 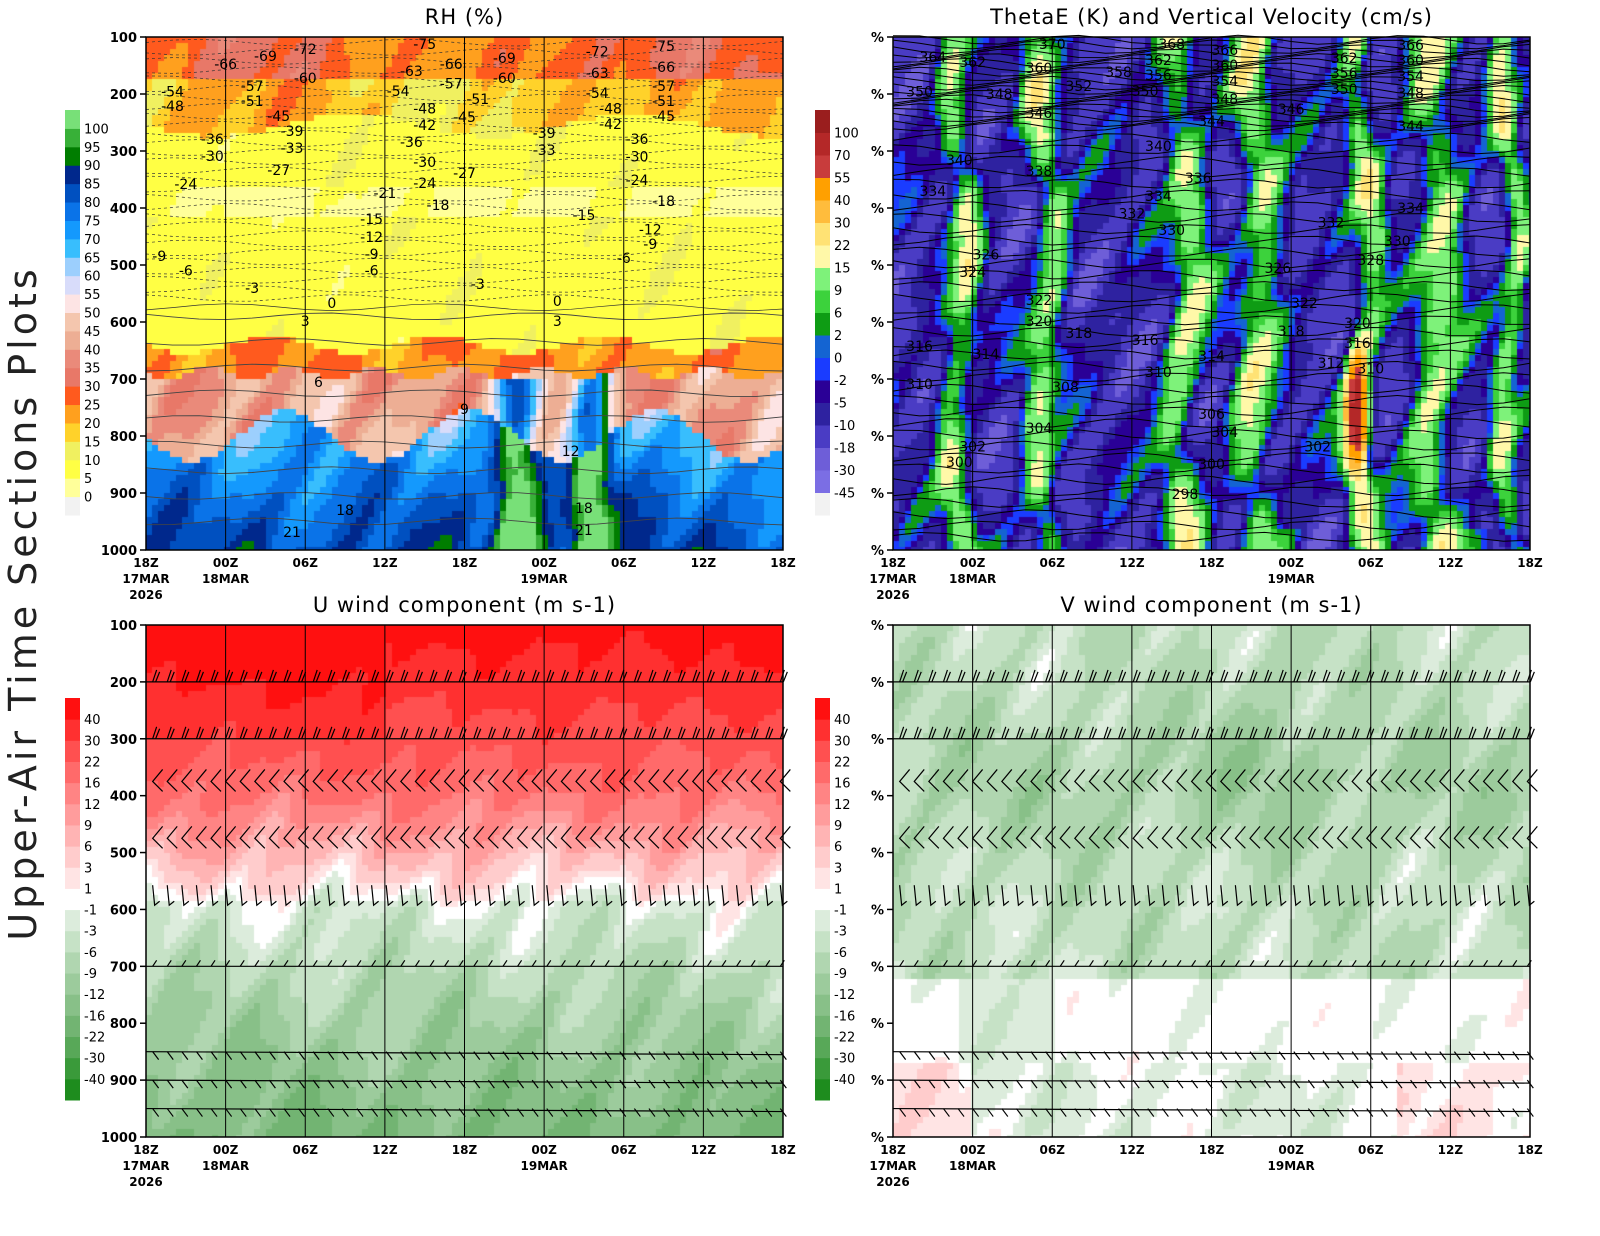 I want to click on colorbar-label: 6, so click(x=88, y=847).